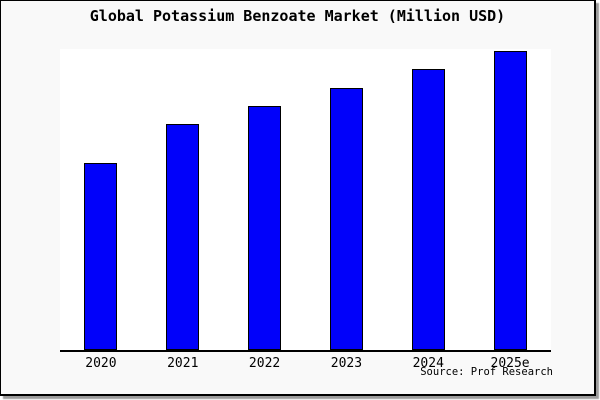 The width and height of the screenshot is (600, 400). What do you see at coordinates (510, 363) in the screenshot?
I see `x-tick-2025e: 2025e` at bounding box center [510, 363].